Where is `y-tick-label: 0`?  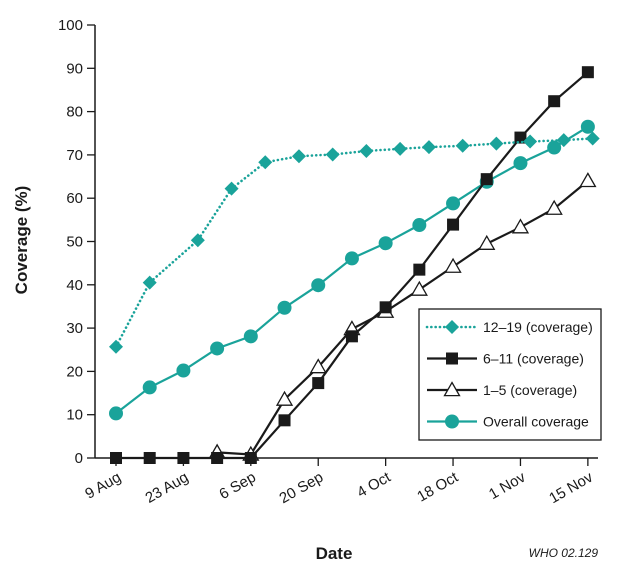 y-tick-label: 0 is located at coordinates (79, 458).